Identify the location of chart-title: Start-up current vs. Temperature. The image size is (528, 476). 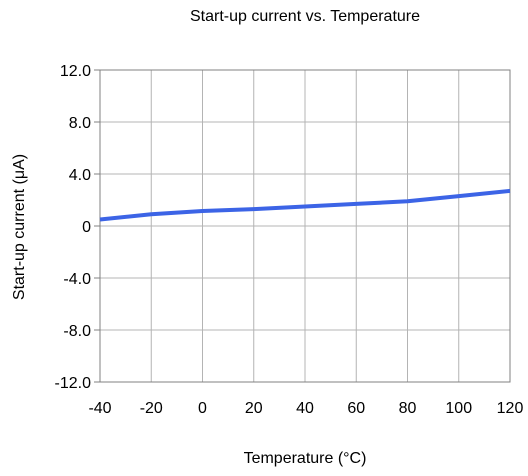
(305, 16).